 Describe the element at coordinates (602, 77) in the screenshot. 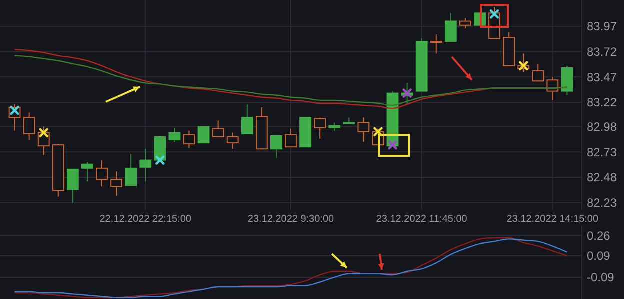

I see `y-tick-label: 83.47` at that location.